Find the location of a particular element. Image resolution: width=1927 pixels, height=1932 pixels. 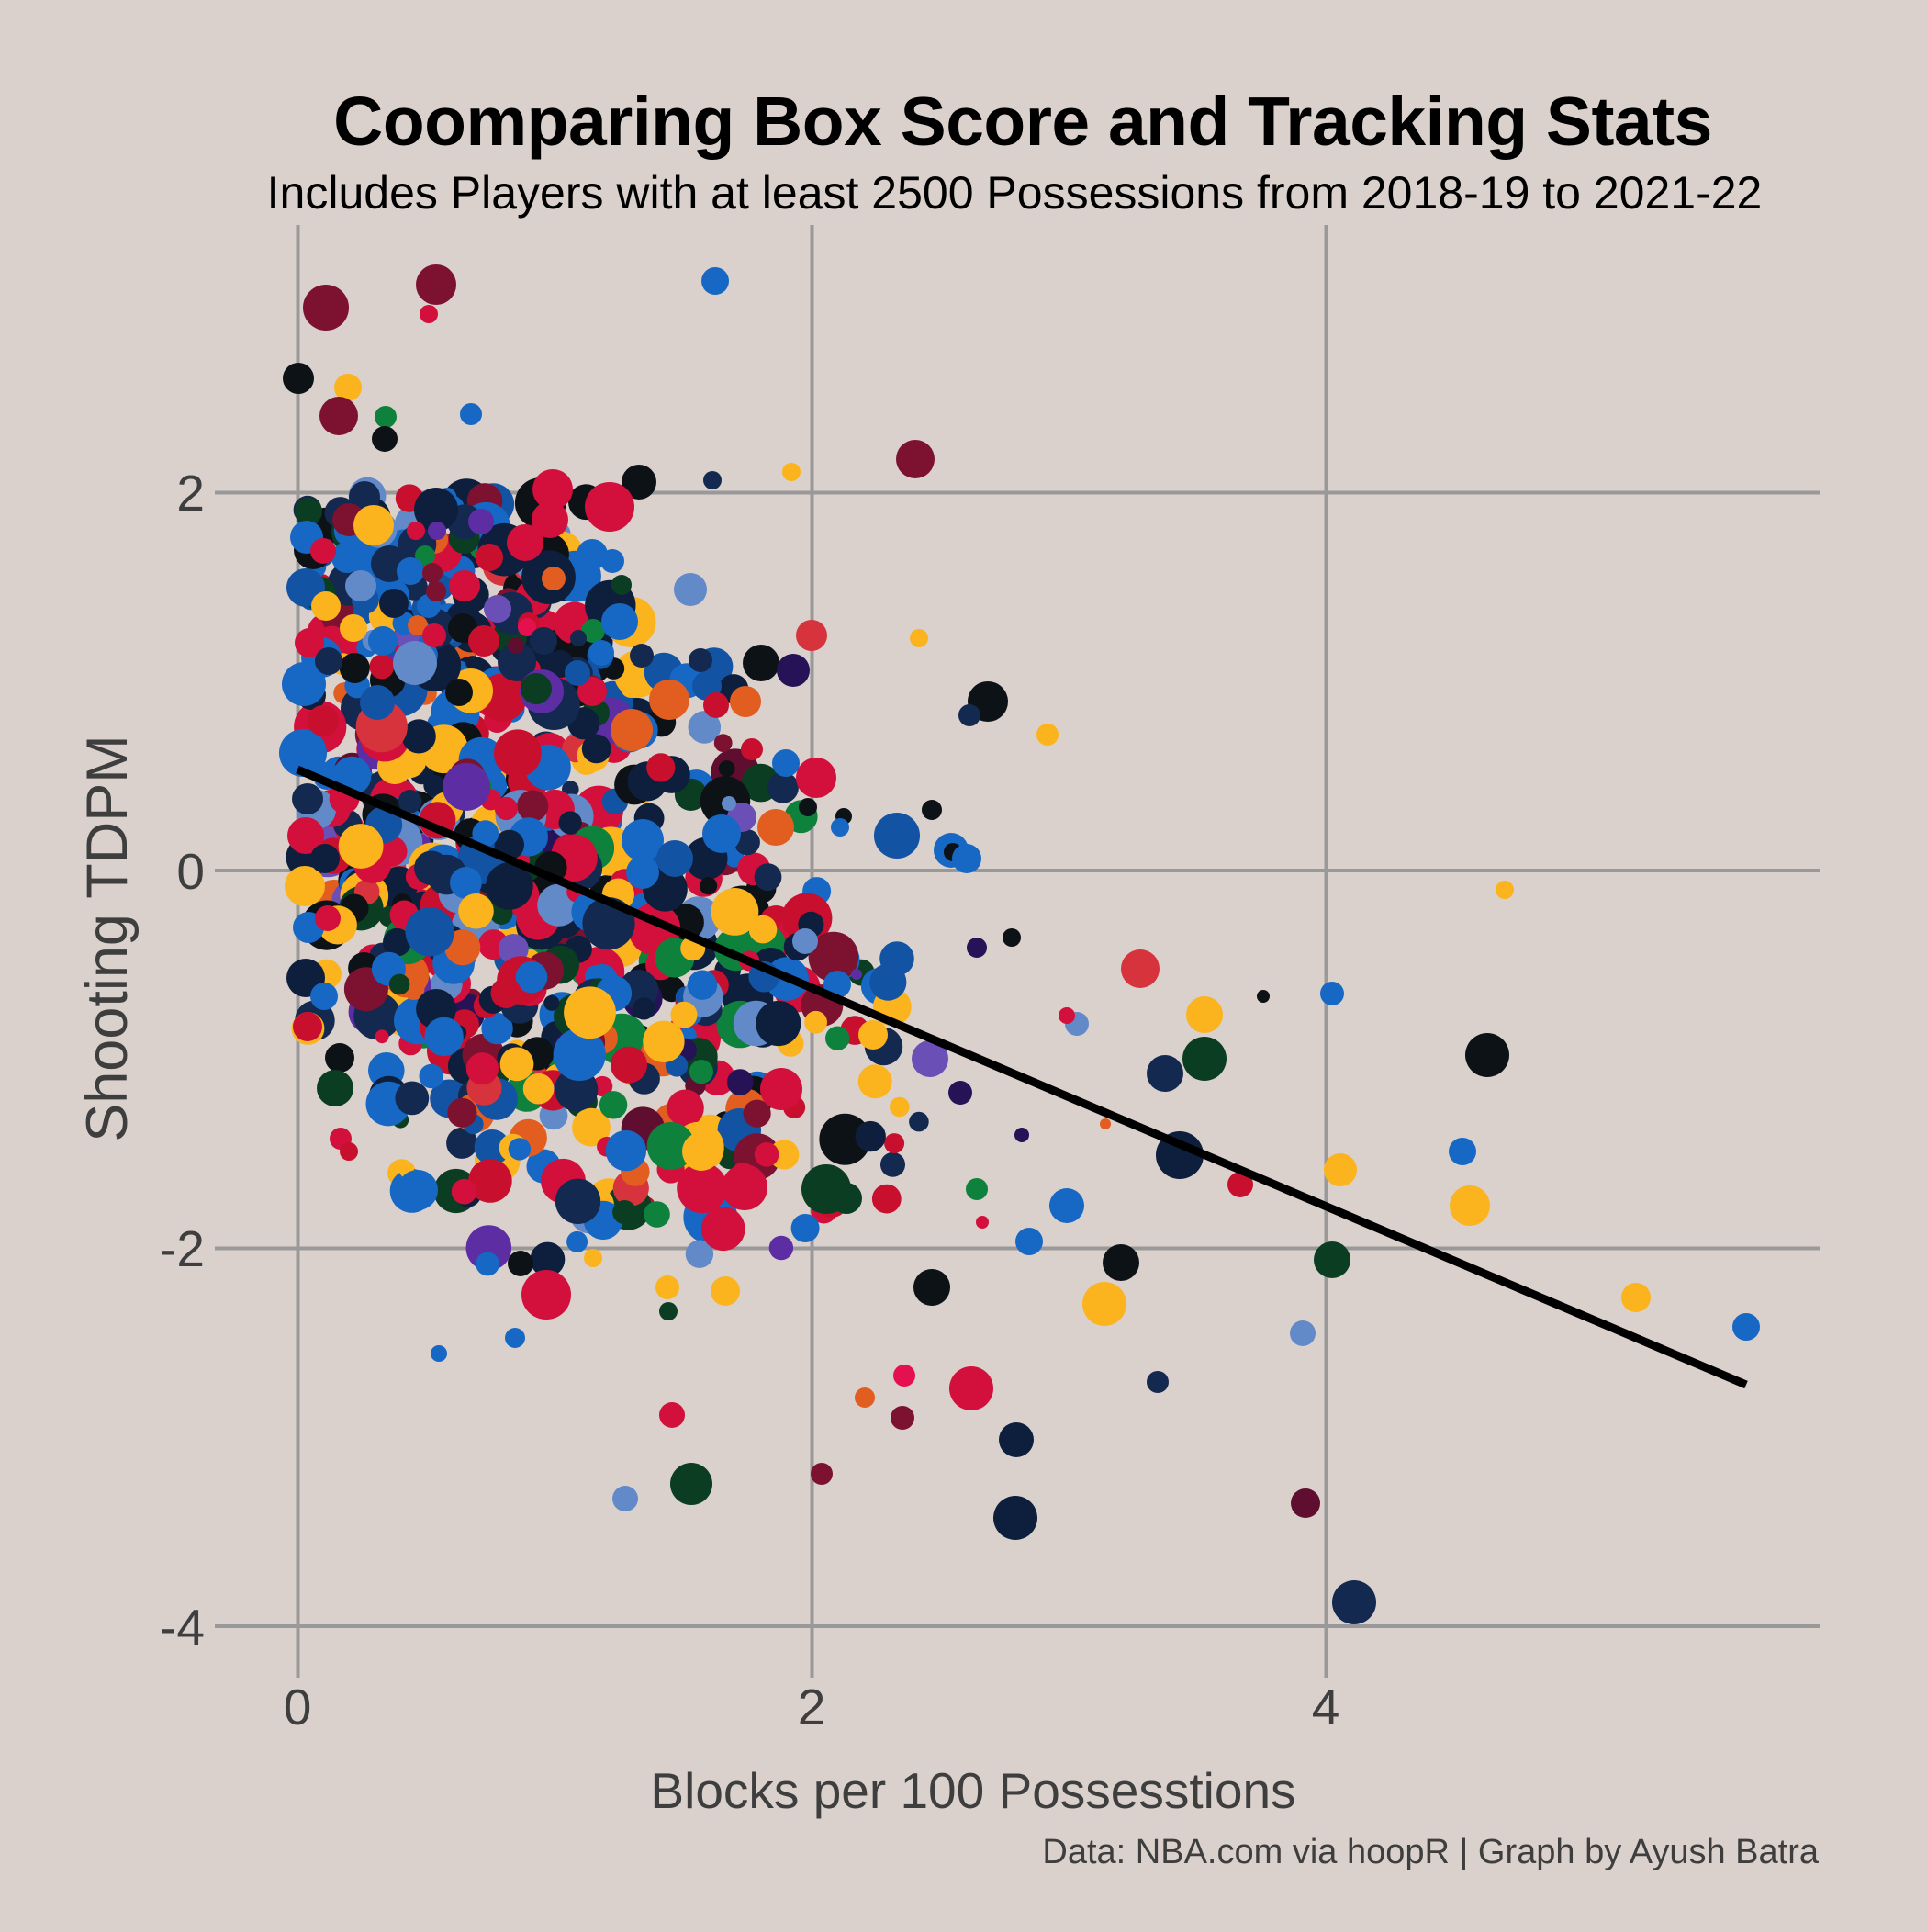

svg-text: Shooting TDPM is located at coordinates (108, 939).